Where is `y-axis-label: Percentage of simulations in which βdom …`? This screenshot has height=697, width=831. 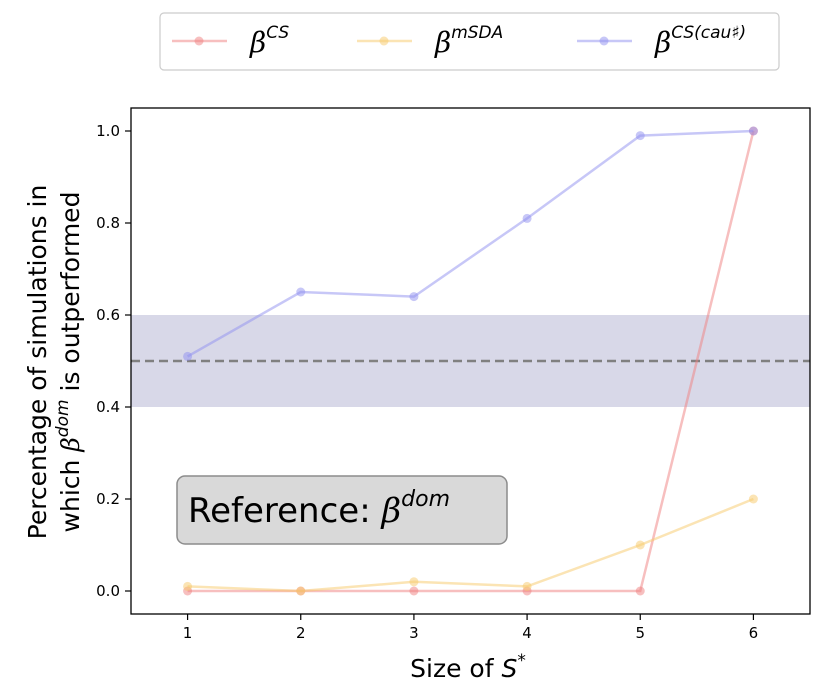
y-axis-label: Percentage of simulations in which βdom … is located at coordinates (54, 362).